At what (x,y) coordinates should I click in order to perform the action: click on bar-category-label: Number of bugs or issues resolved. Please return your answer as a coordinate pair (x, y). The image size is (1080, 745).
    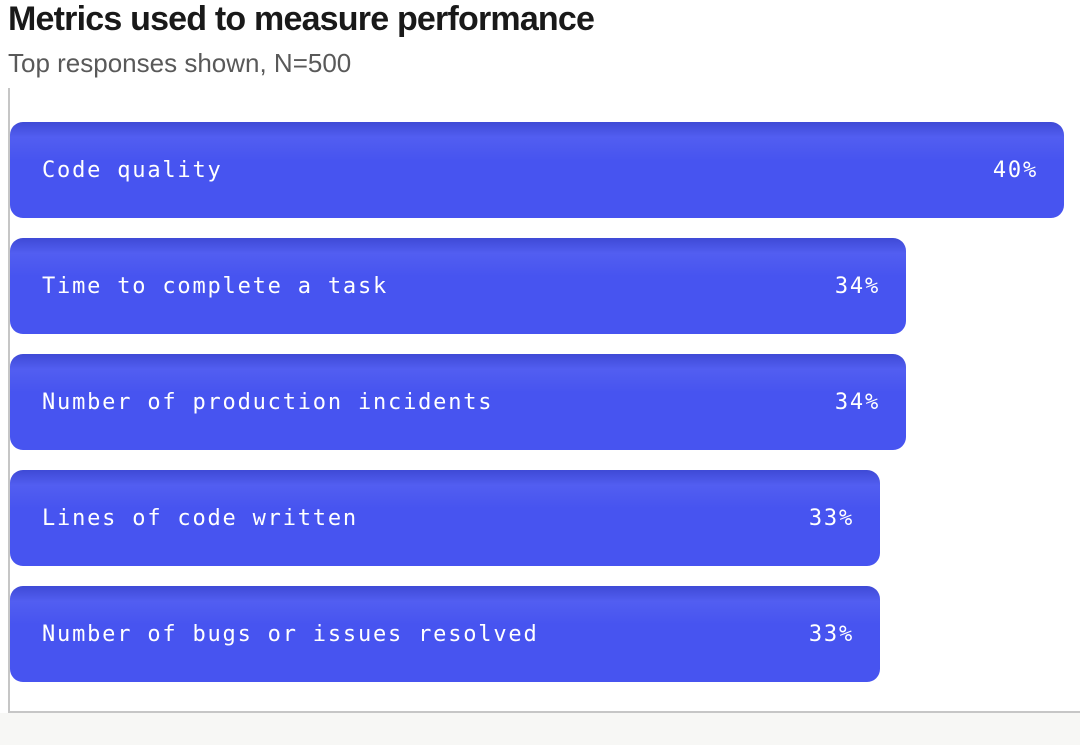
    Looking at the image, I should click on (290, 634).